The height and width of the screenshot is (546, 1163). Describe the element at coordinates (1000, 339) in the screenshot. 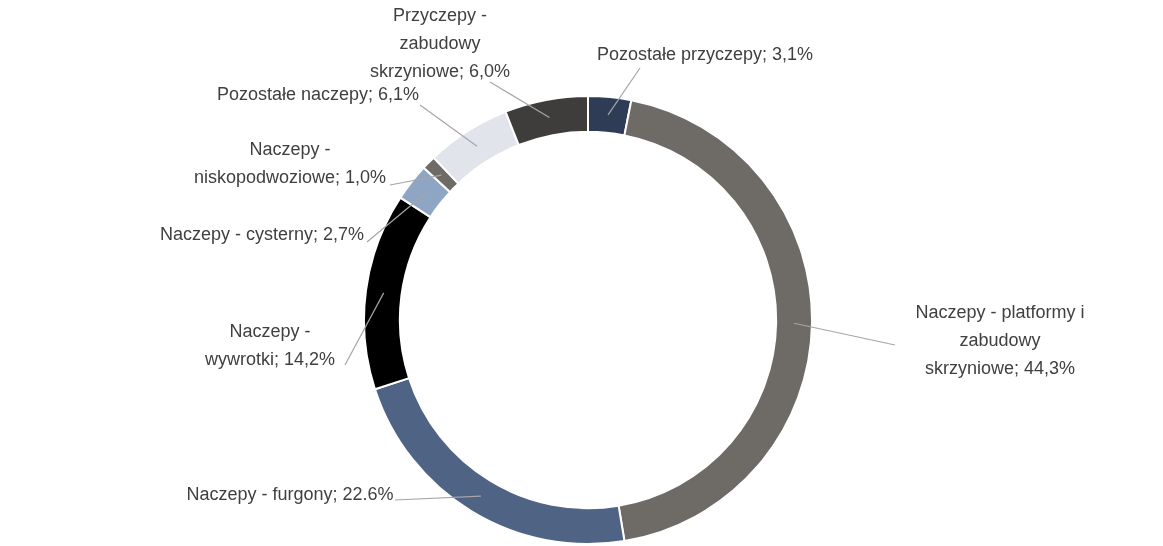

I see `slice-label: Naczepy - platformy i zabudowy skrzyniowe; 44,3%` at that location.